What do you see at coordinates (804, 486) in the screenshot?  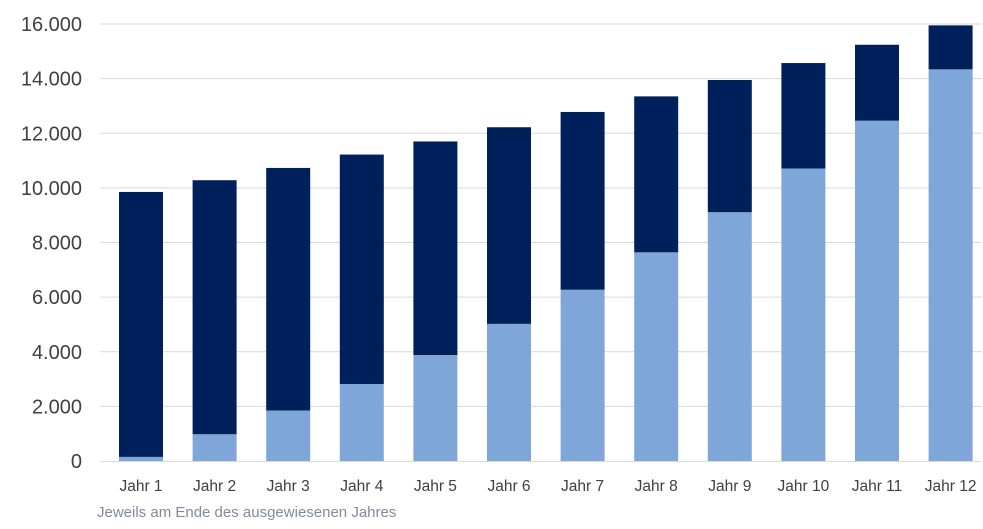 I see `x-tick-label: Jahr 10` at bounding box center [804, 486].